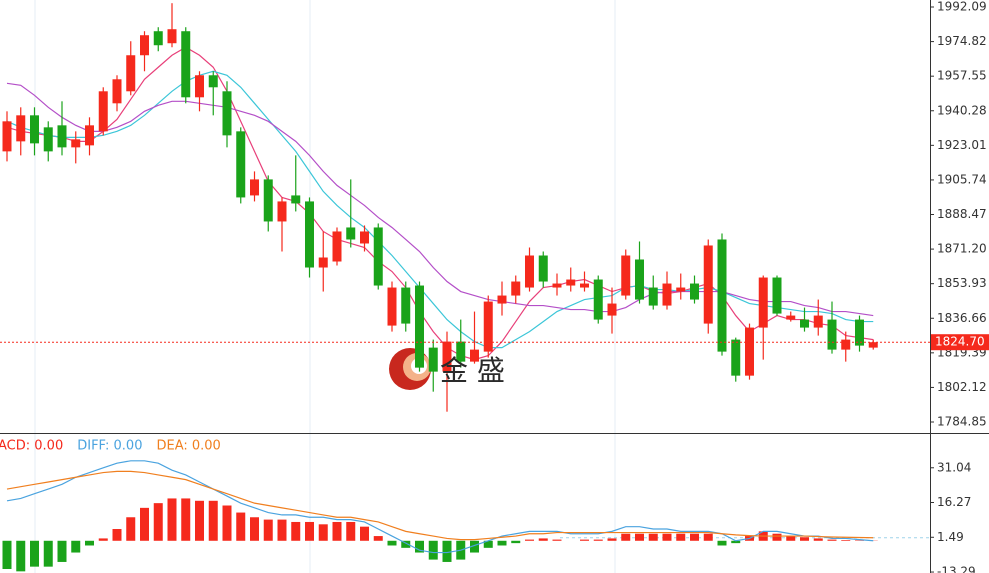 The image size is (989, 573). What do you see at coordinates (472, 370) in the screenshot?
I see `watermark: 金 盛` at bounding box center [472, 370].